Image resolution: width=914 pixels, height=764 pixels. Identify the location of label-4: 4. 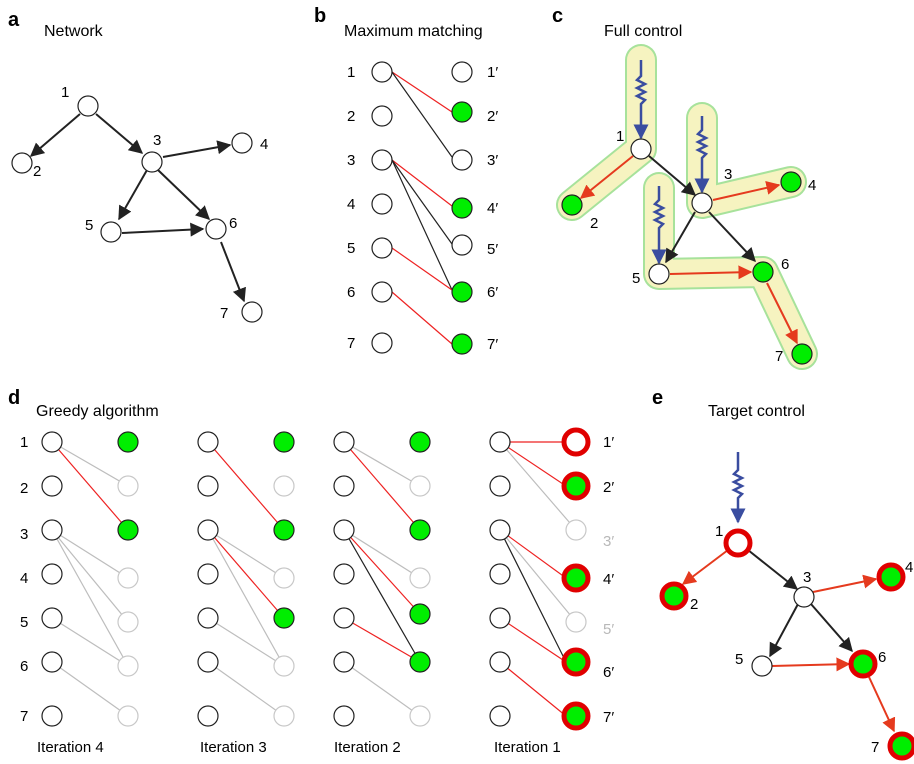
(264, 144).